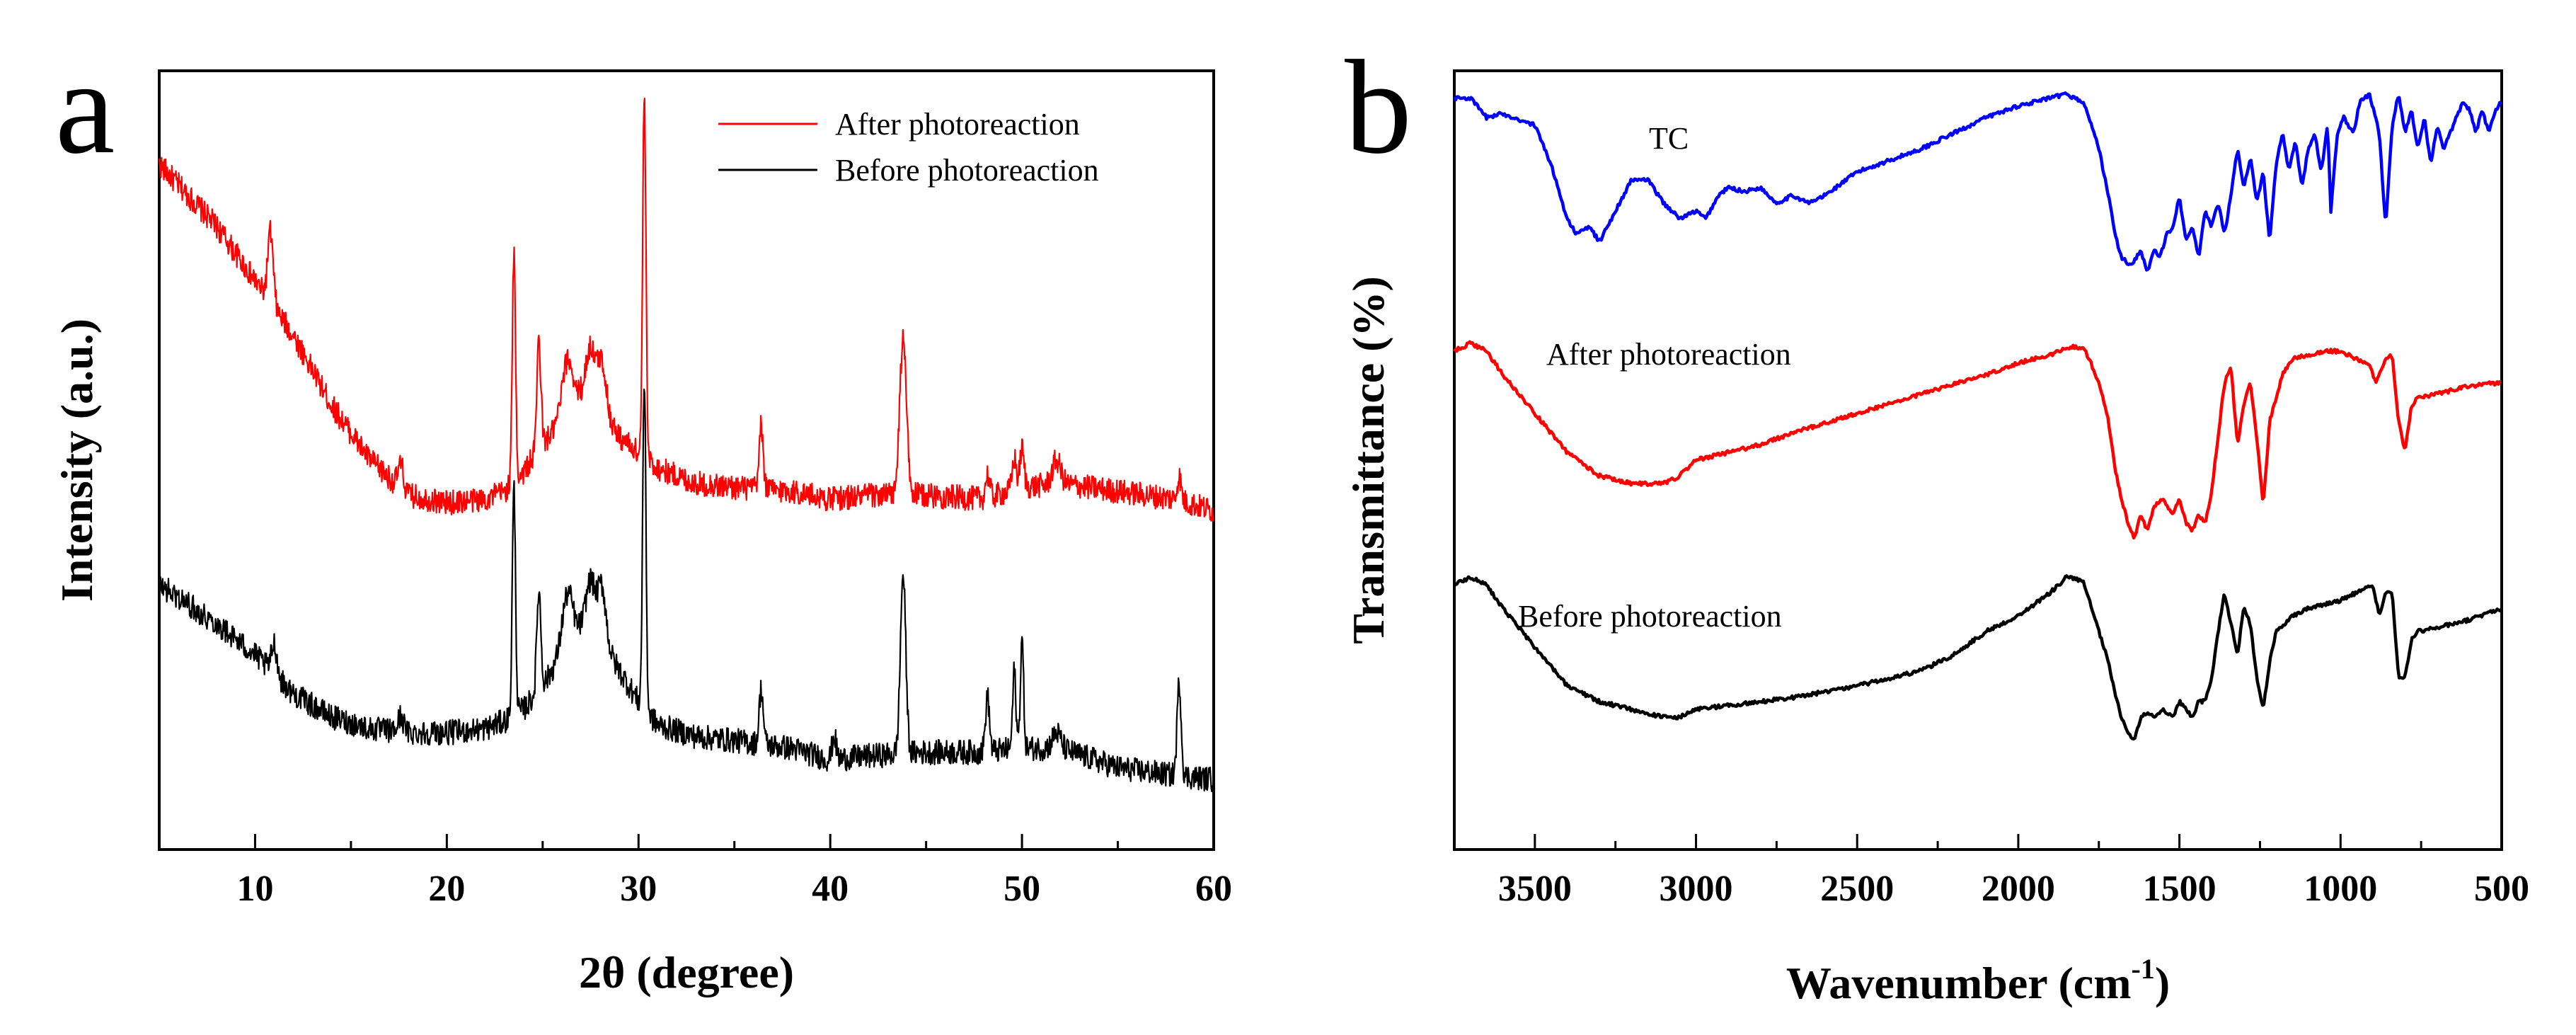 The image size is (2576, 1035). Describe the element at coordinates (2341, 889) in the screenshot. I see `x-tick-label: 1000` at that location.